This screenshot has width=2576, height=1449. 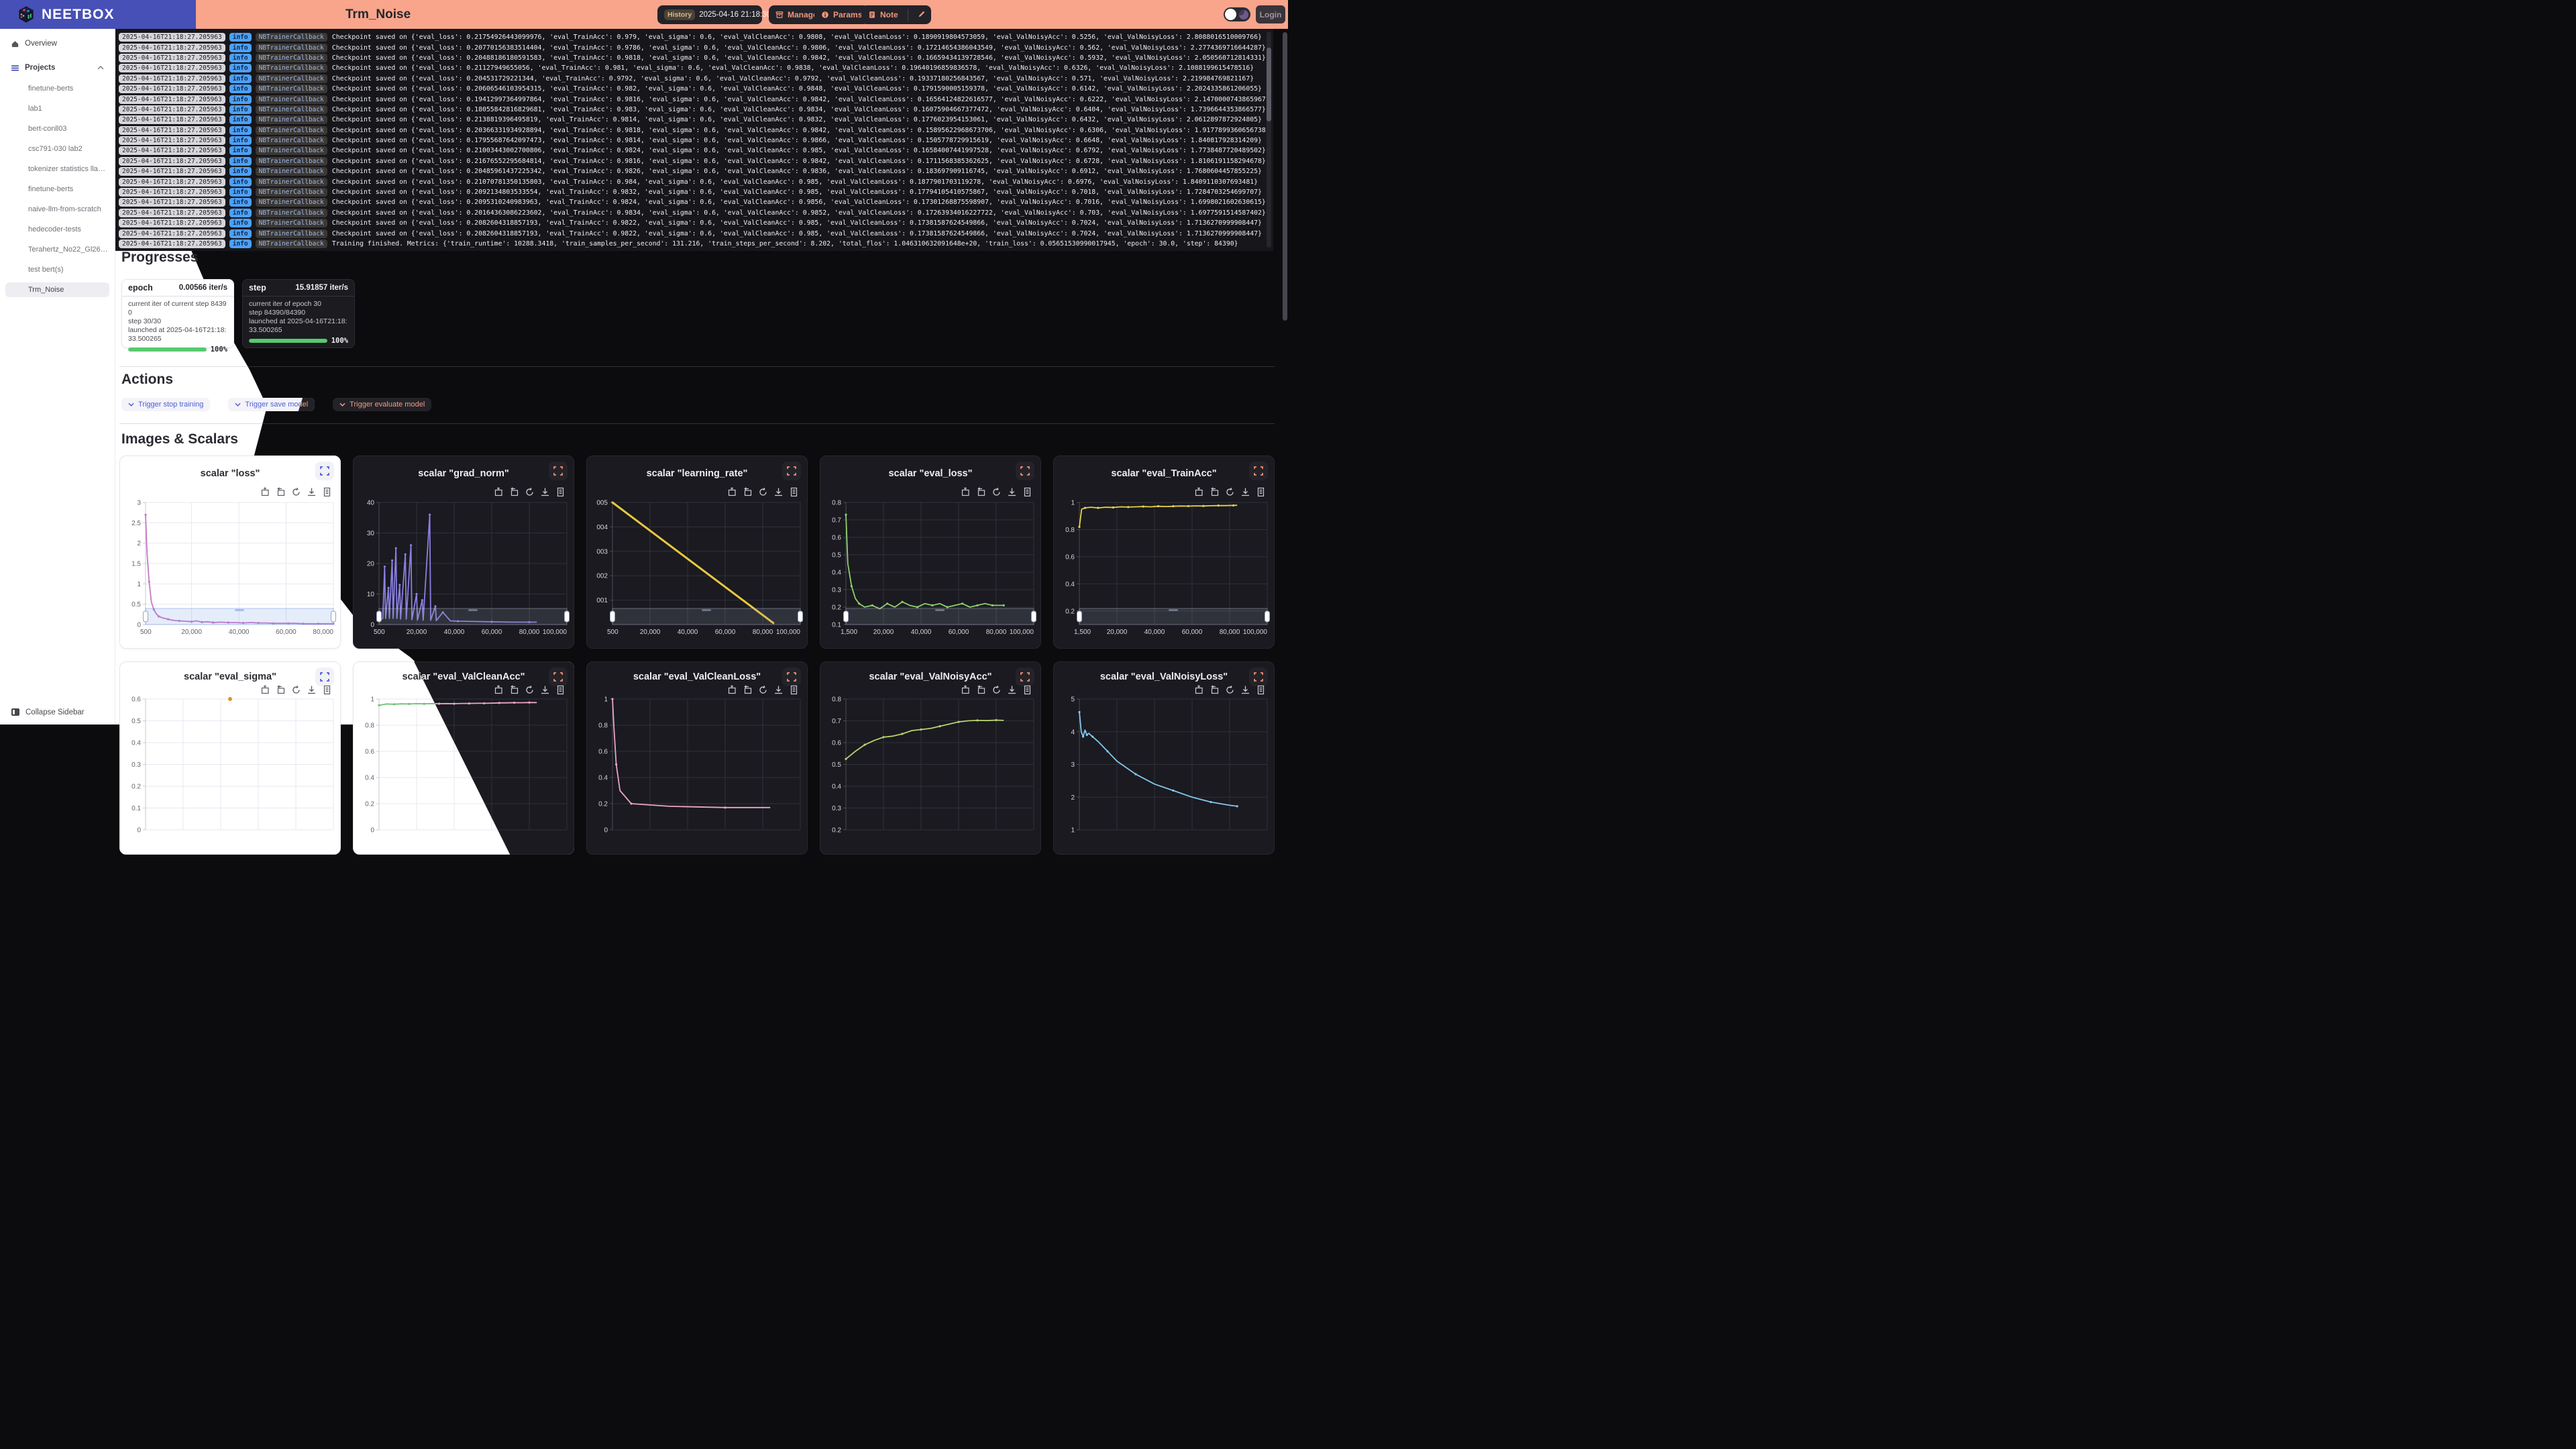 I want to click on log-tag-badge: NBTrainerCallback, so click(x=291, y=151).